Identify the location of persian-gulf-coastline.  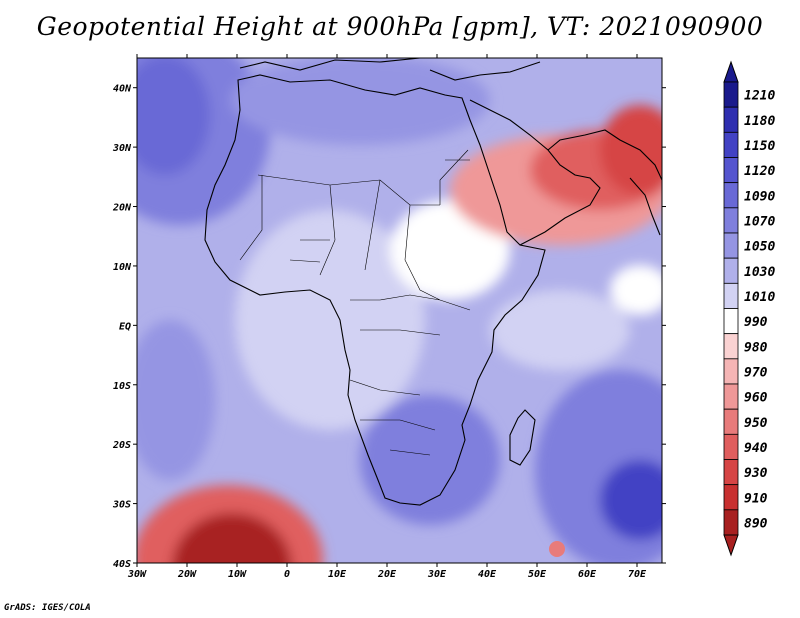
(604, 155).